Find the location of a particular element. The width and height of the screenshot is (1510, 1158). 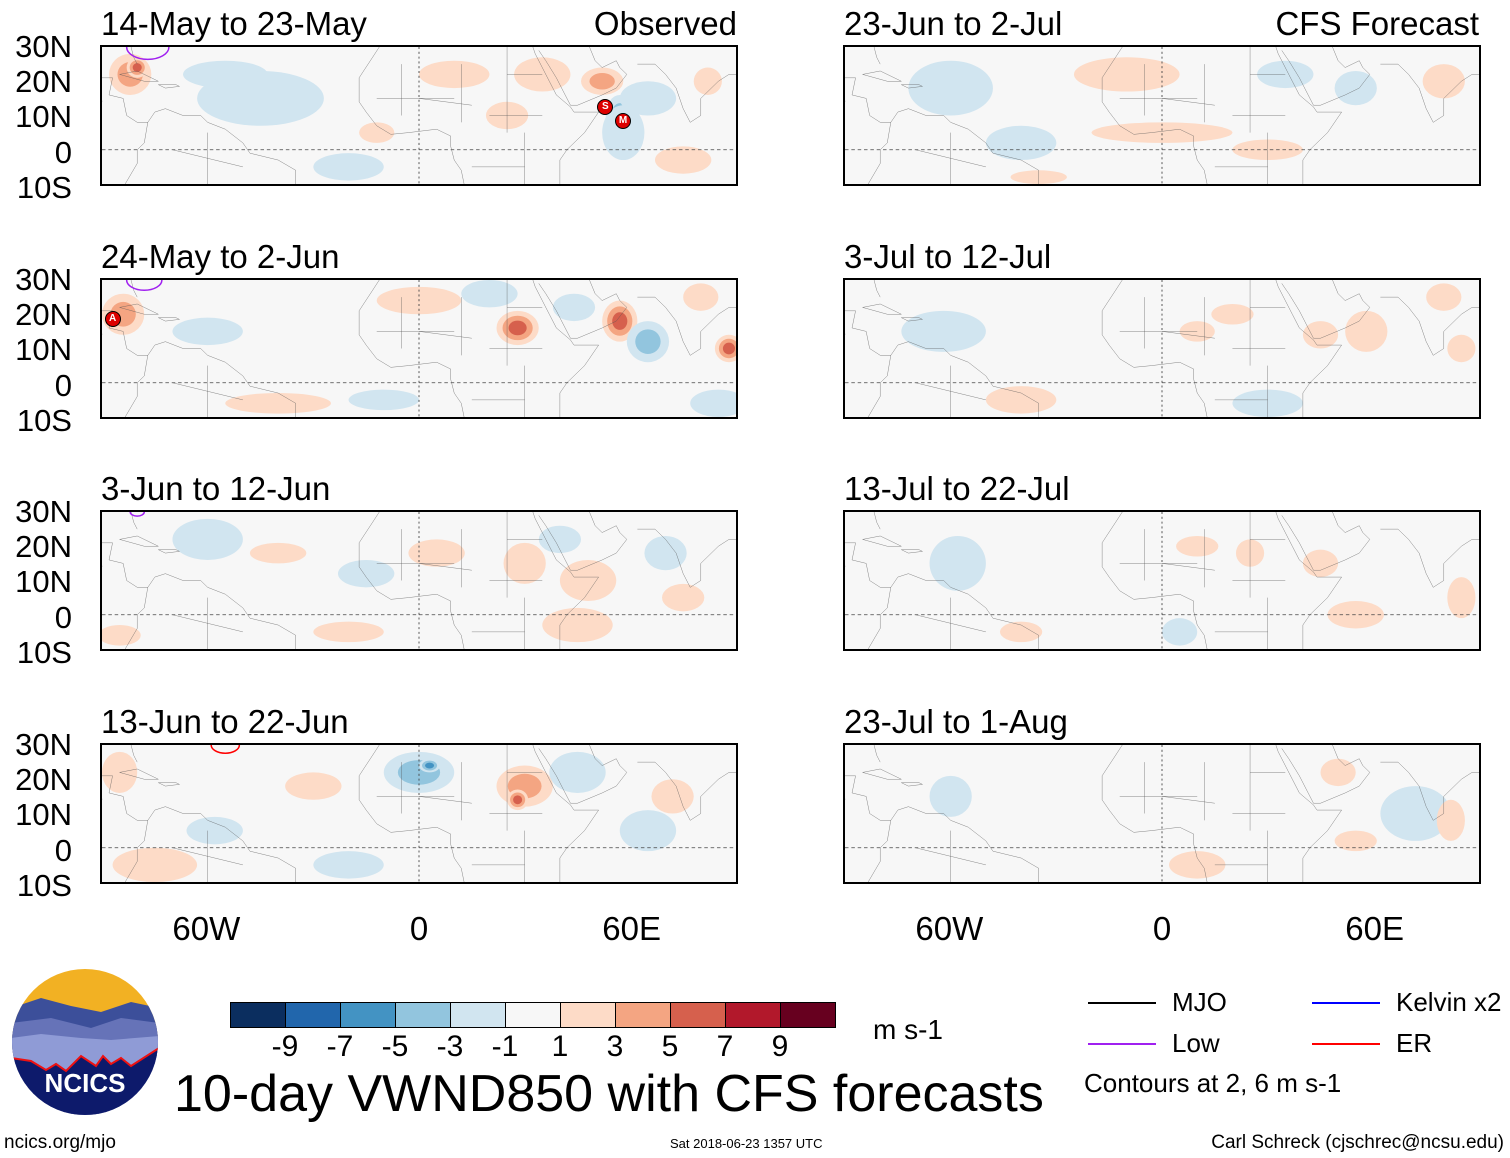

panel-title: 3-Jul to 12-Jul is located at coordinates (948, 256).